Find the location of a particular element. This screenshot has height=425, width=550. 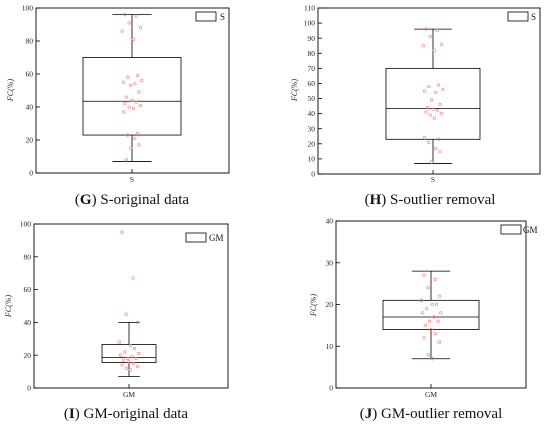

caption: (H) S-outlier removal is located at coordinates (430, 200).